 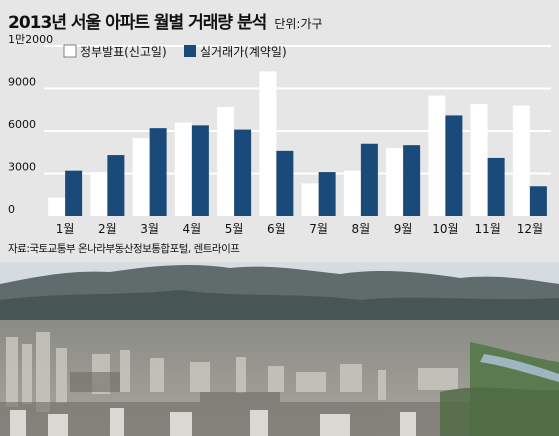 What do you see at coordinates (149, 229) in the screenshot?
I see `x-tick-label: 3월` at bounding box center [149, 229].